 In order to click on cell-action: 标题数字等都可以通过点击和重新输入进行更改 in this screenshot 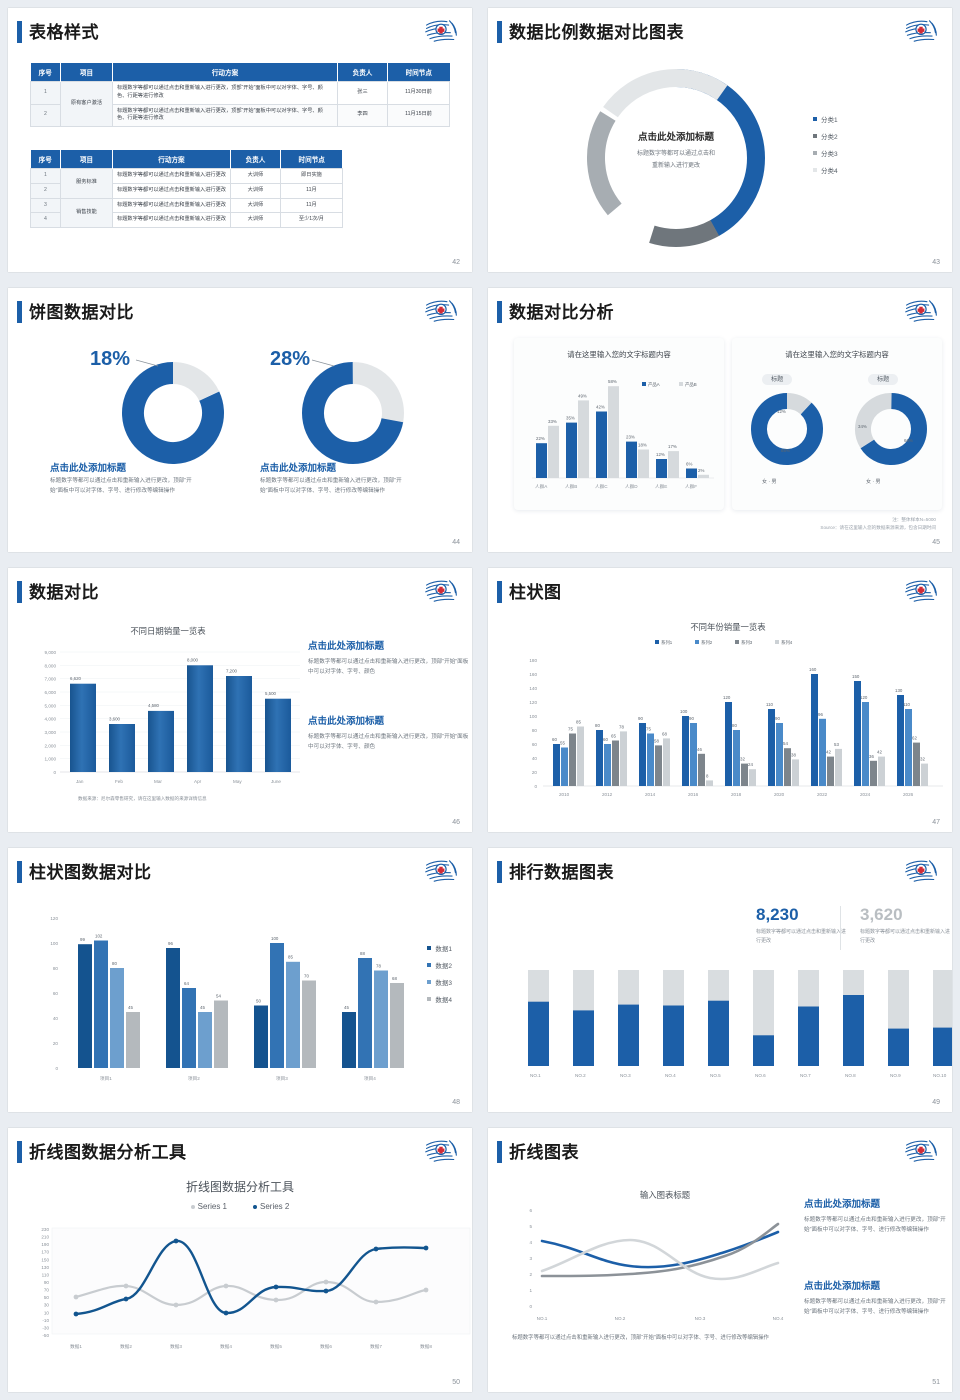, I will do `click(171, 190)`.